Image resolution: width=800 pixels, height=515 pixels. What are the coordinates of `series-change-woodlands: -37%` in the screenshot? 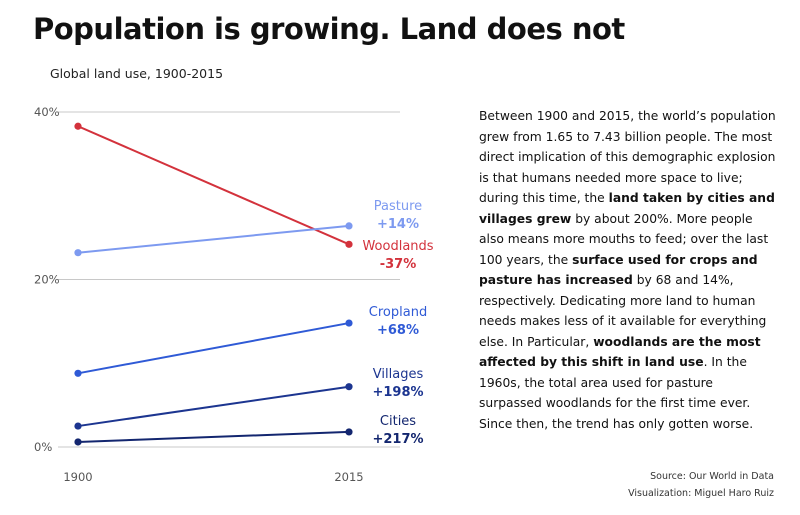 It's located at (398, 264).